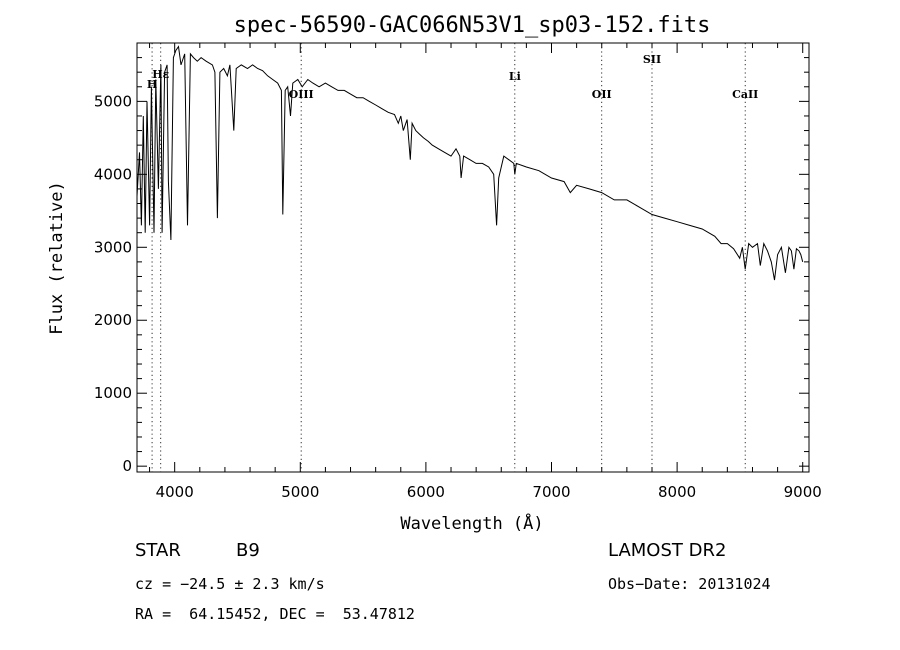  Describe the element at coordinates (113, 174) in the screenshot. I see `y-tick-label: 4000` at that location.